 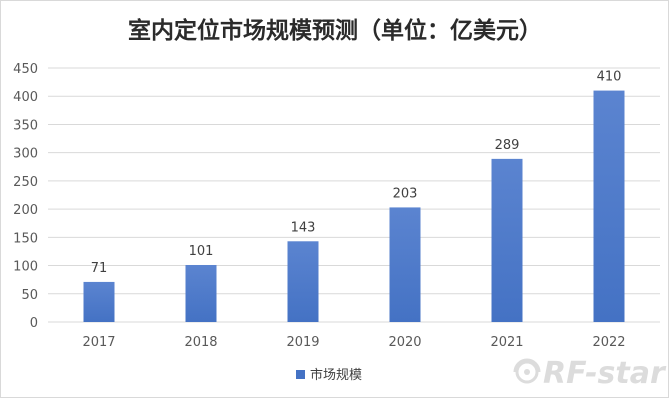 I want to click on y-tick-label: 350, so click(x=25, y=125).